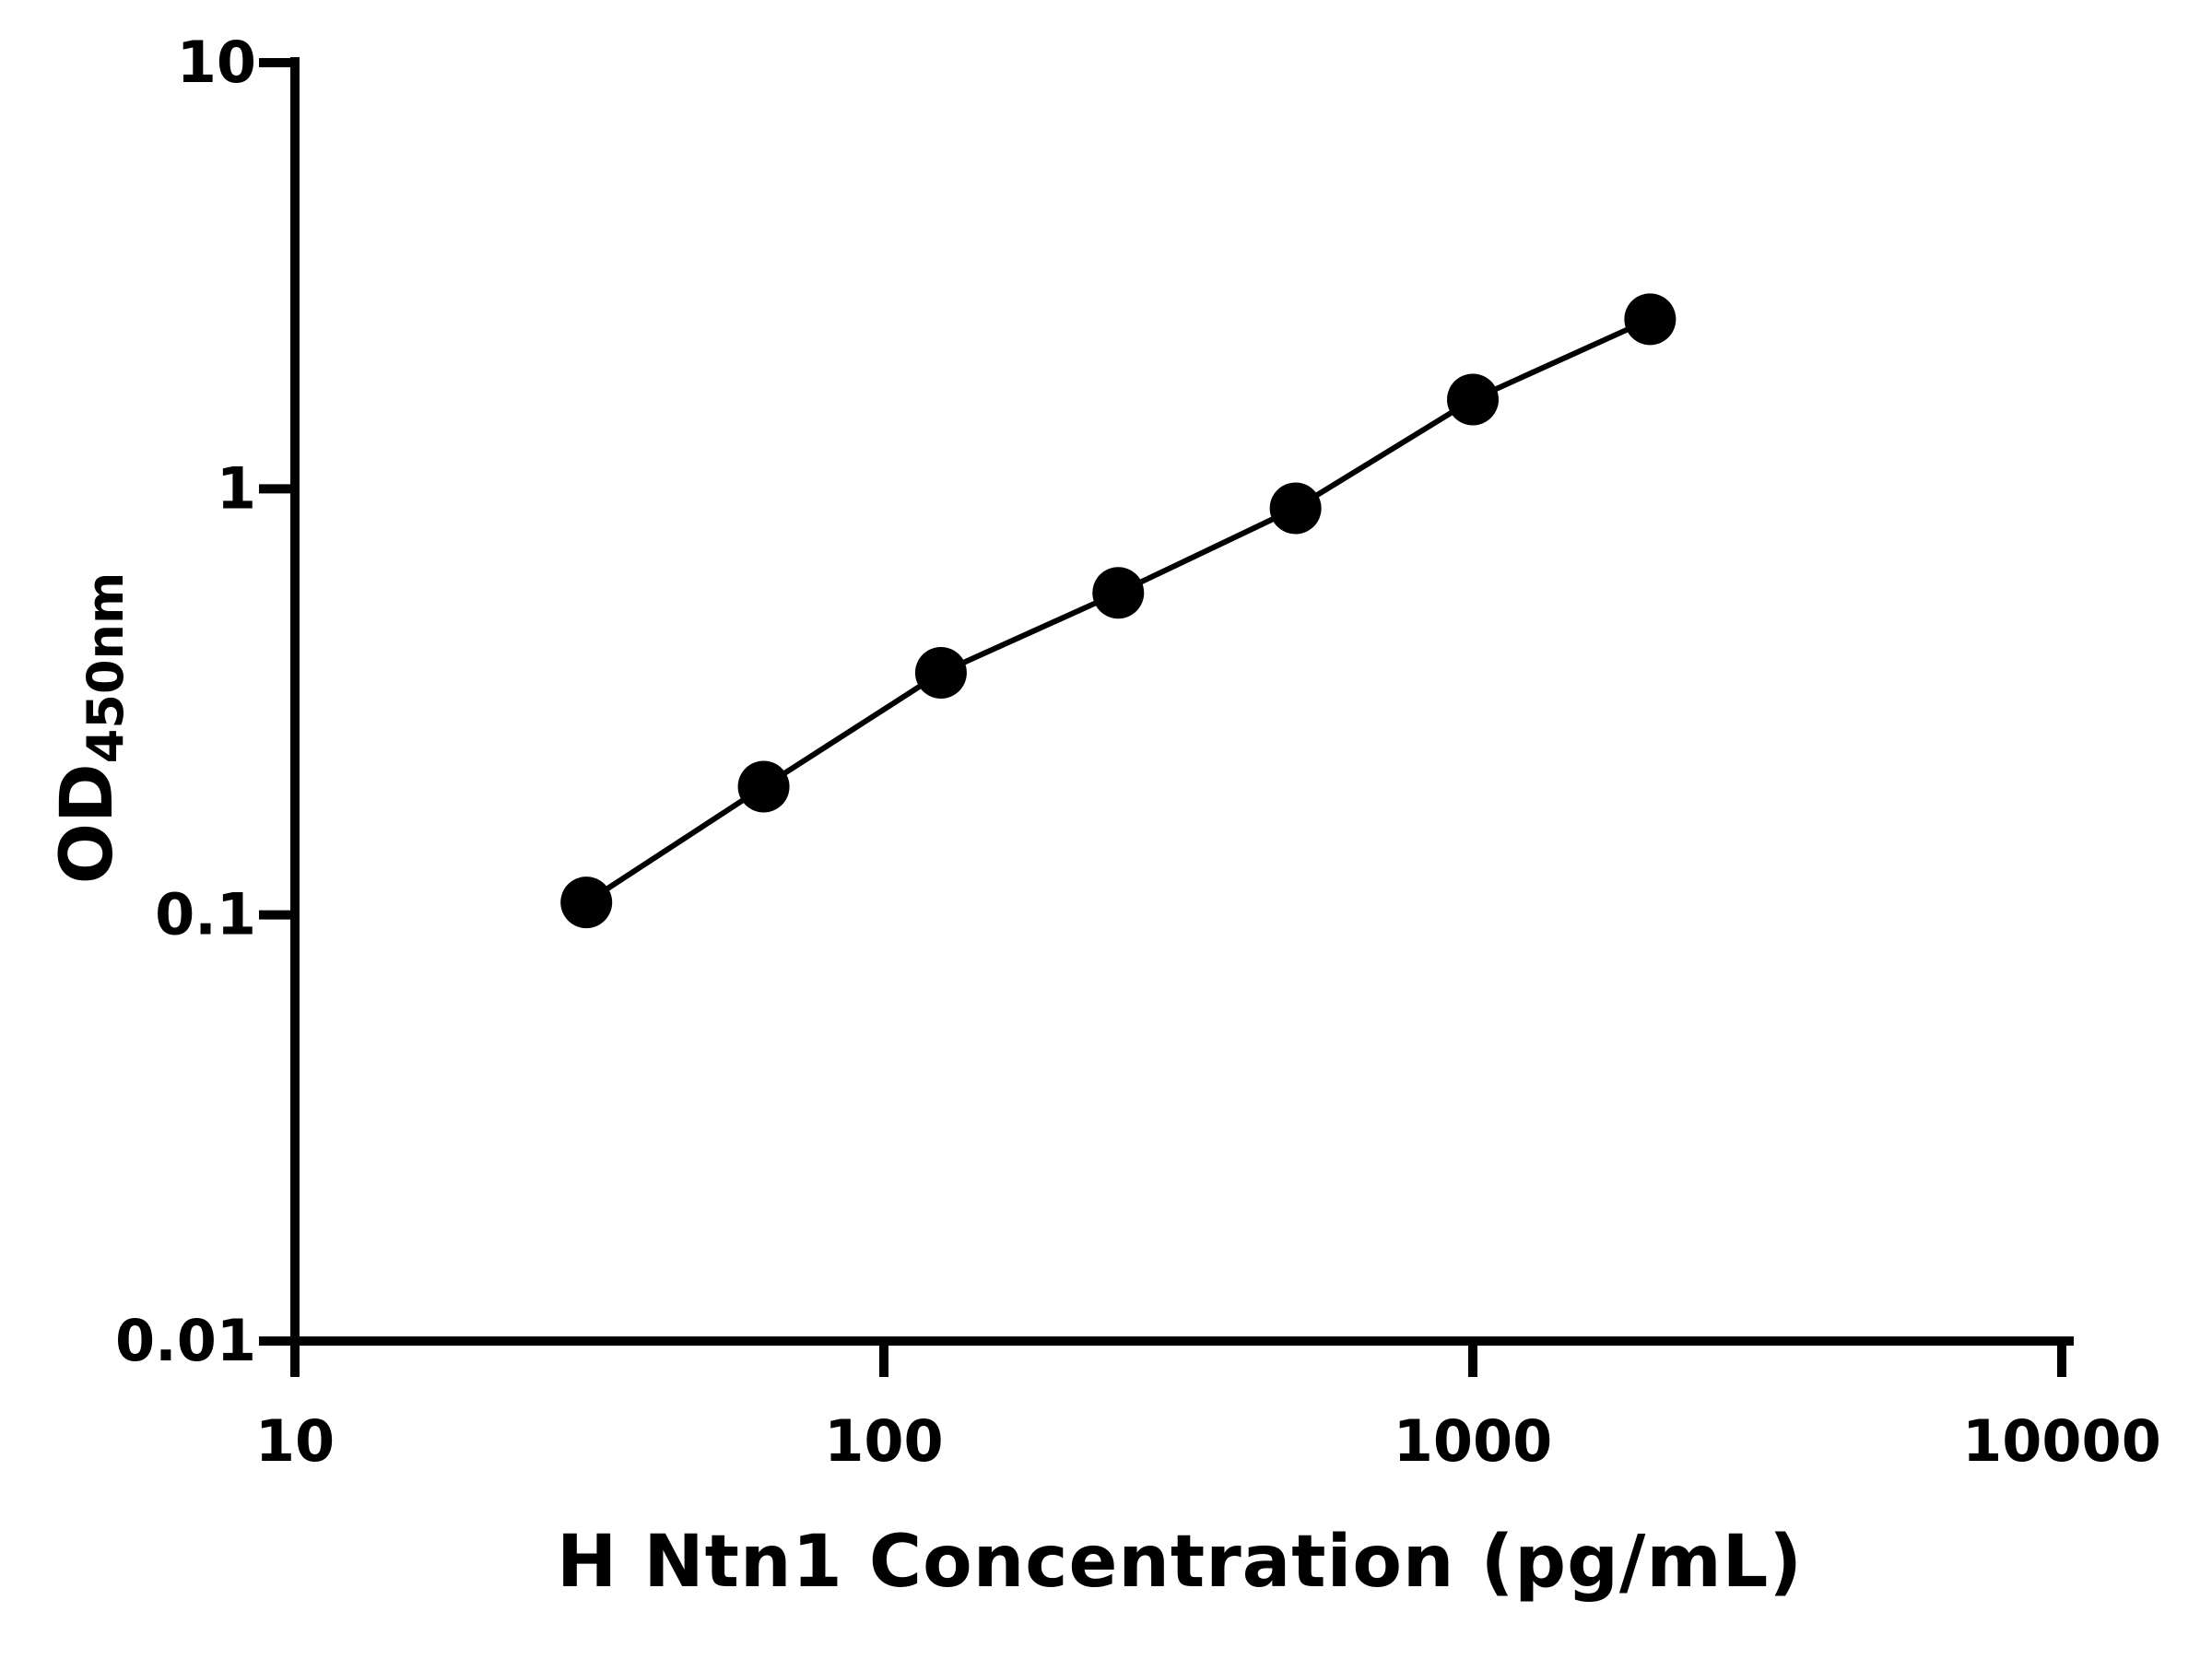  What do you see at coordinates (236, 488) in the screenshot?
I see `y-tick-label: 1` at bounding box center [236, 488].